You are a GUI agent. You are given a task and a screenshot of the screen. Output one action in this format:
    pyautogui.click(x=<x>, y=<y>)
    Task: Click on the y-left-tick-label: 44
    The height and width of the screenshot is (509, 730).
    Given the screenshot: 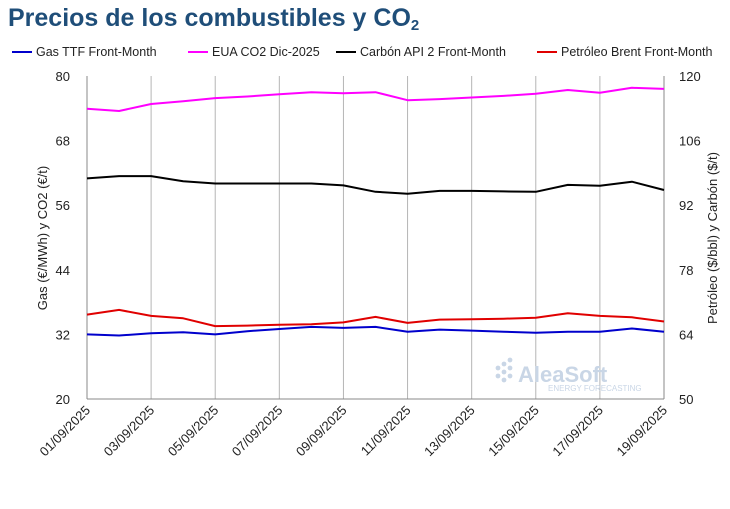 What is the action you would take?
    pyautogui.click(x=63, y=270)
    